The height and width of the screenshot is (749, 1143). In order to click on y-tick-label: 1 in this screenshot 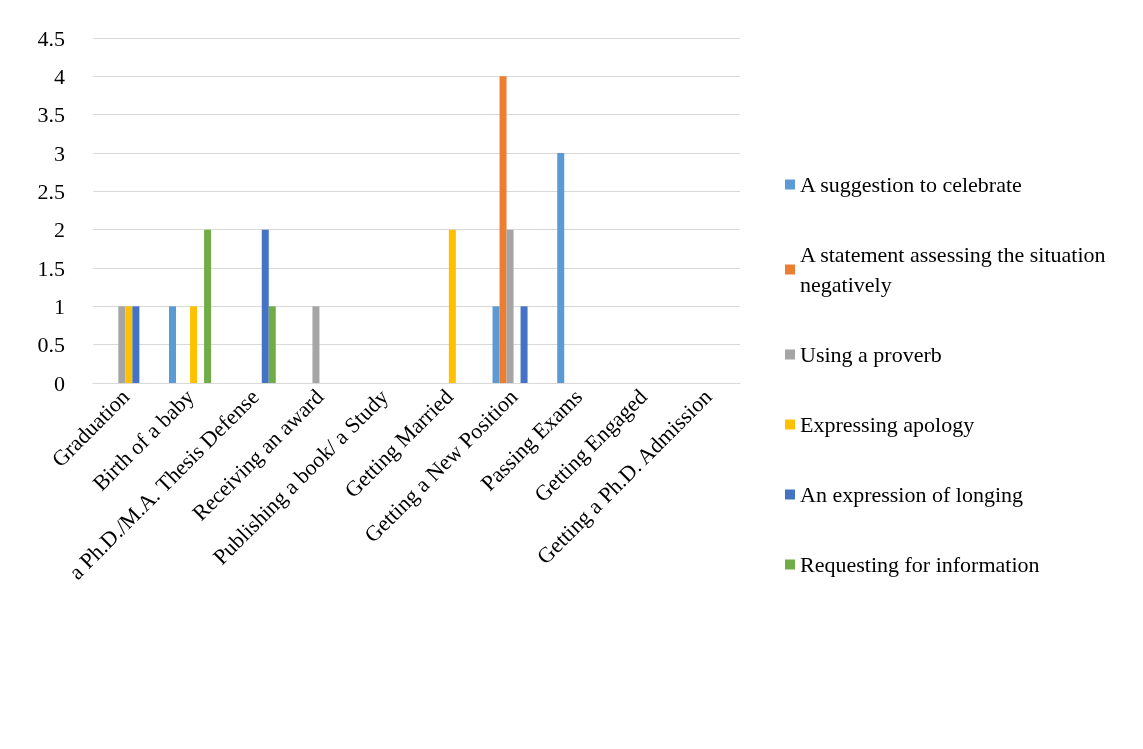, I will do `click(59, 306)`.